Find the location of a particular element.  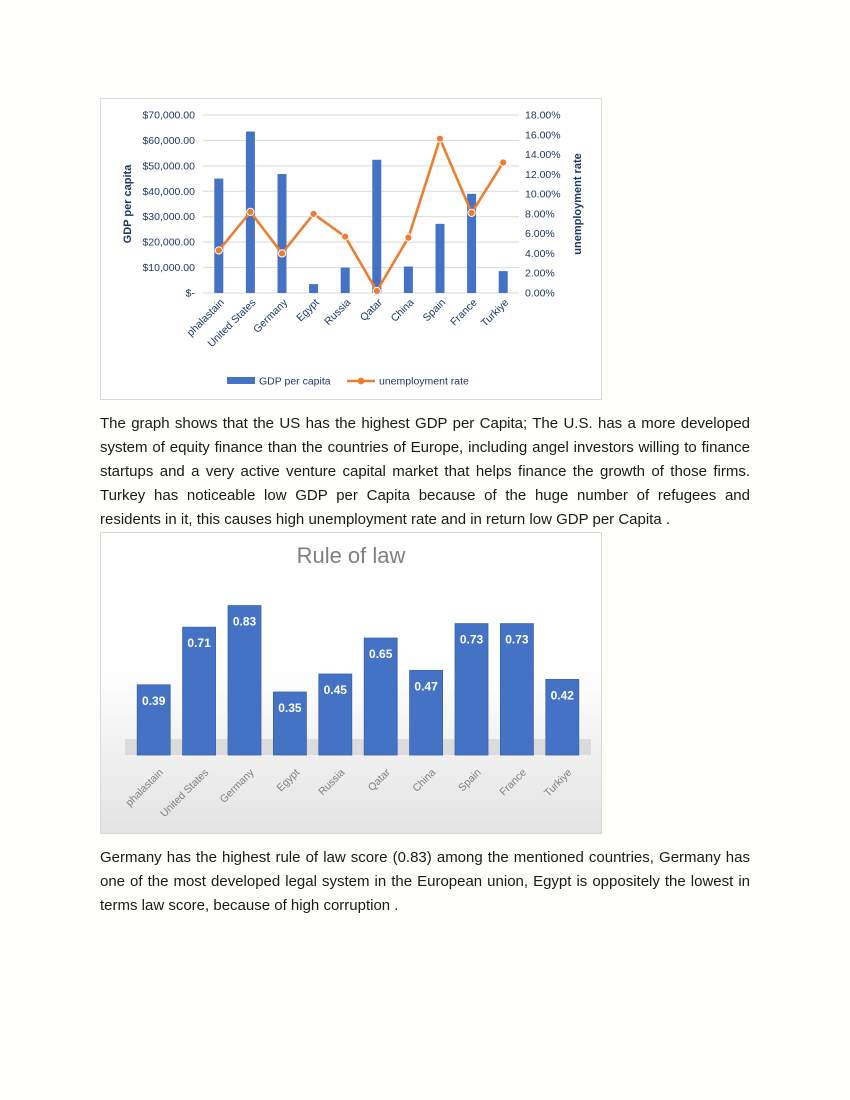

y-axis-title: GDP per capita is located at coordinates (128, 204).